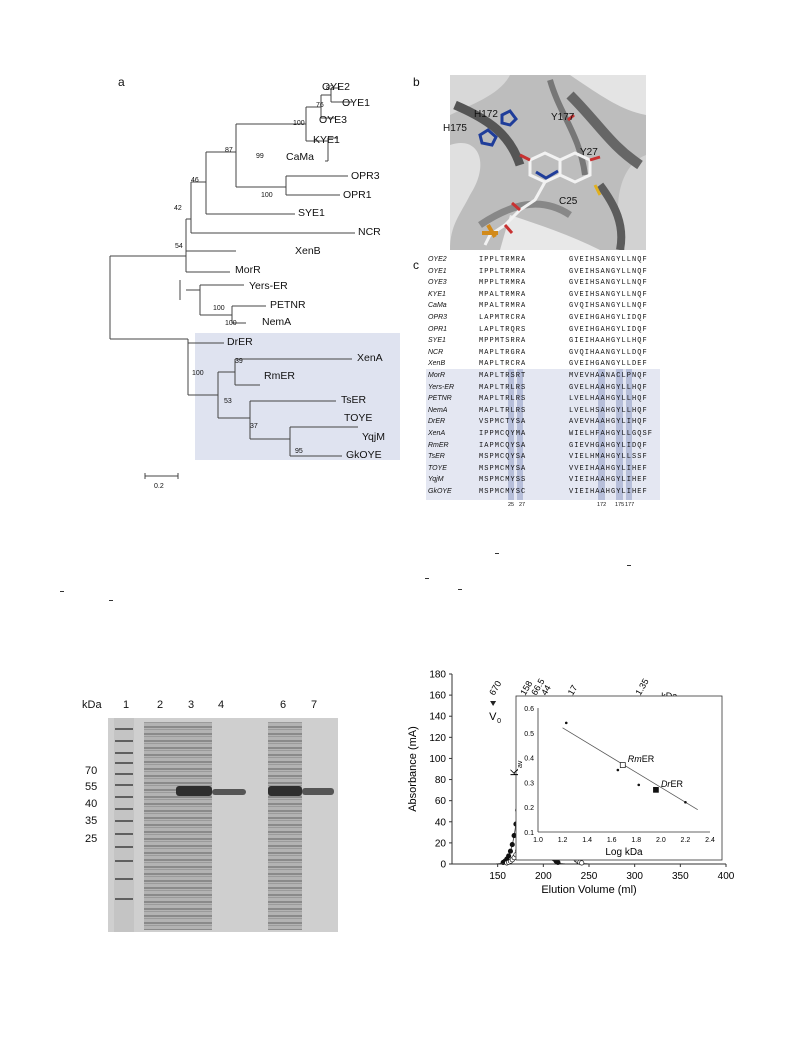 The image size is (793, 1057). I want to click on inset-x-tick-label: 1.0, so click(538, 840).